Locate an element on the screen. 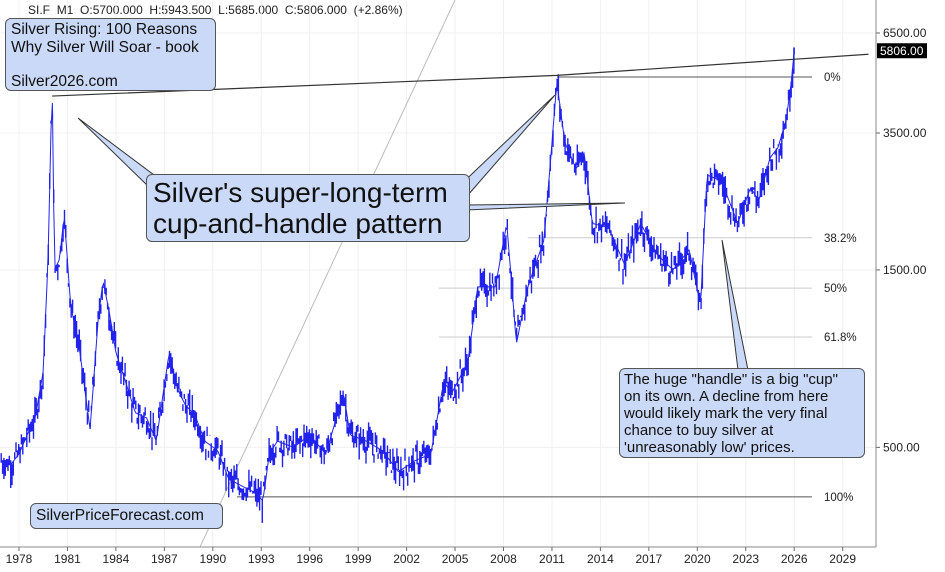 The image size is (945, 572). pattern-line1: Silver's super-long-term is located at coordinates (300, 192).